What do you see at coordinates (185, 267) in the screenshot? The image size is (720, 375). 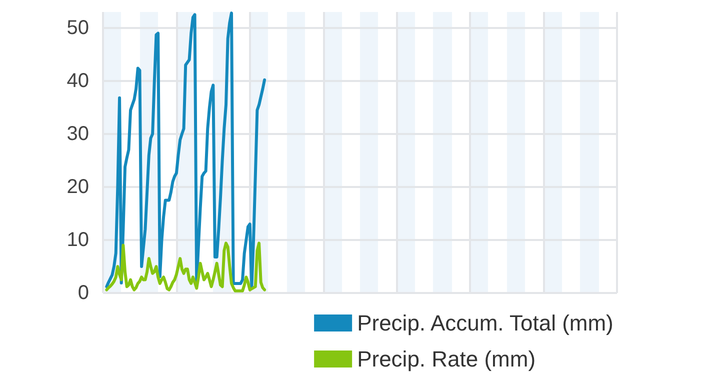 I see `line-series` at bounding box center [185, 267].